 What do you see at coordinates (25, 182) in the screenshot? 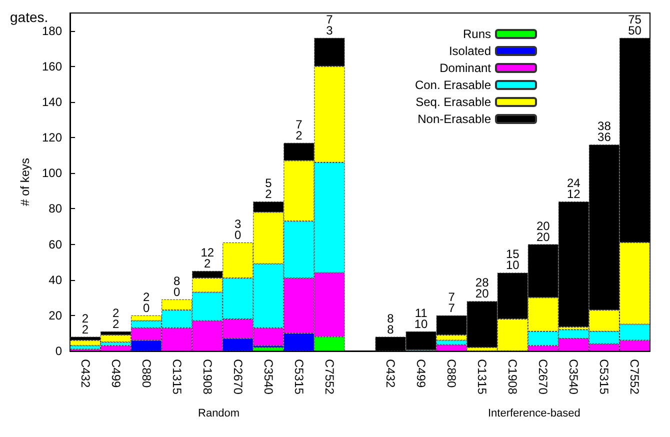
I see `y-axis-title: # of keys` at bounding box center [25, 182].